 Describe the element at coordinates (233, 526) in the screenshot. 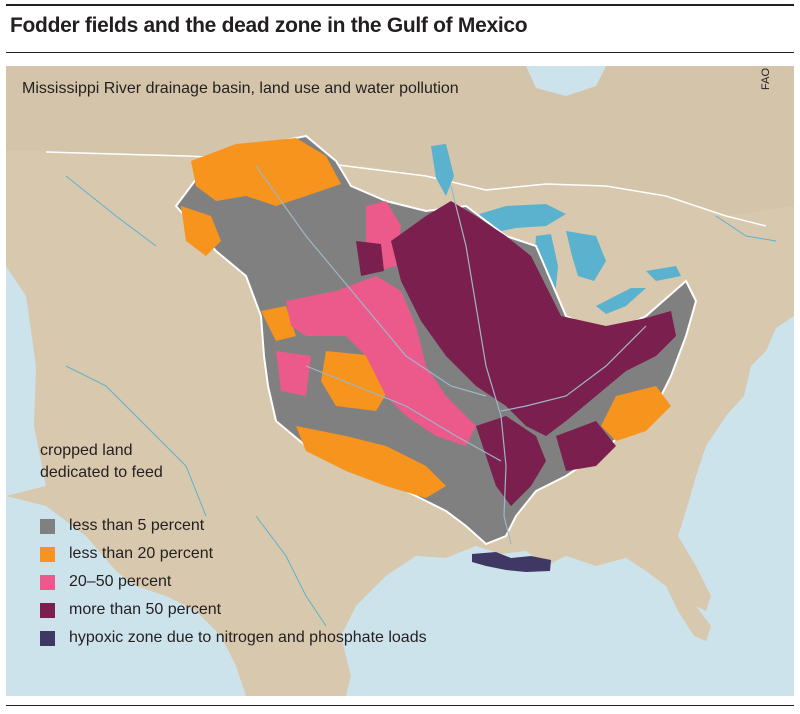

I see `legend-item: less than 5 percent` at that location.